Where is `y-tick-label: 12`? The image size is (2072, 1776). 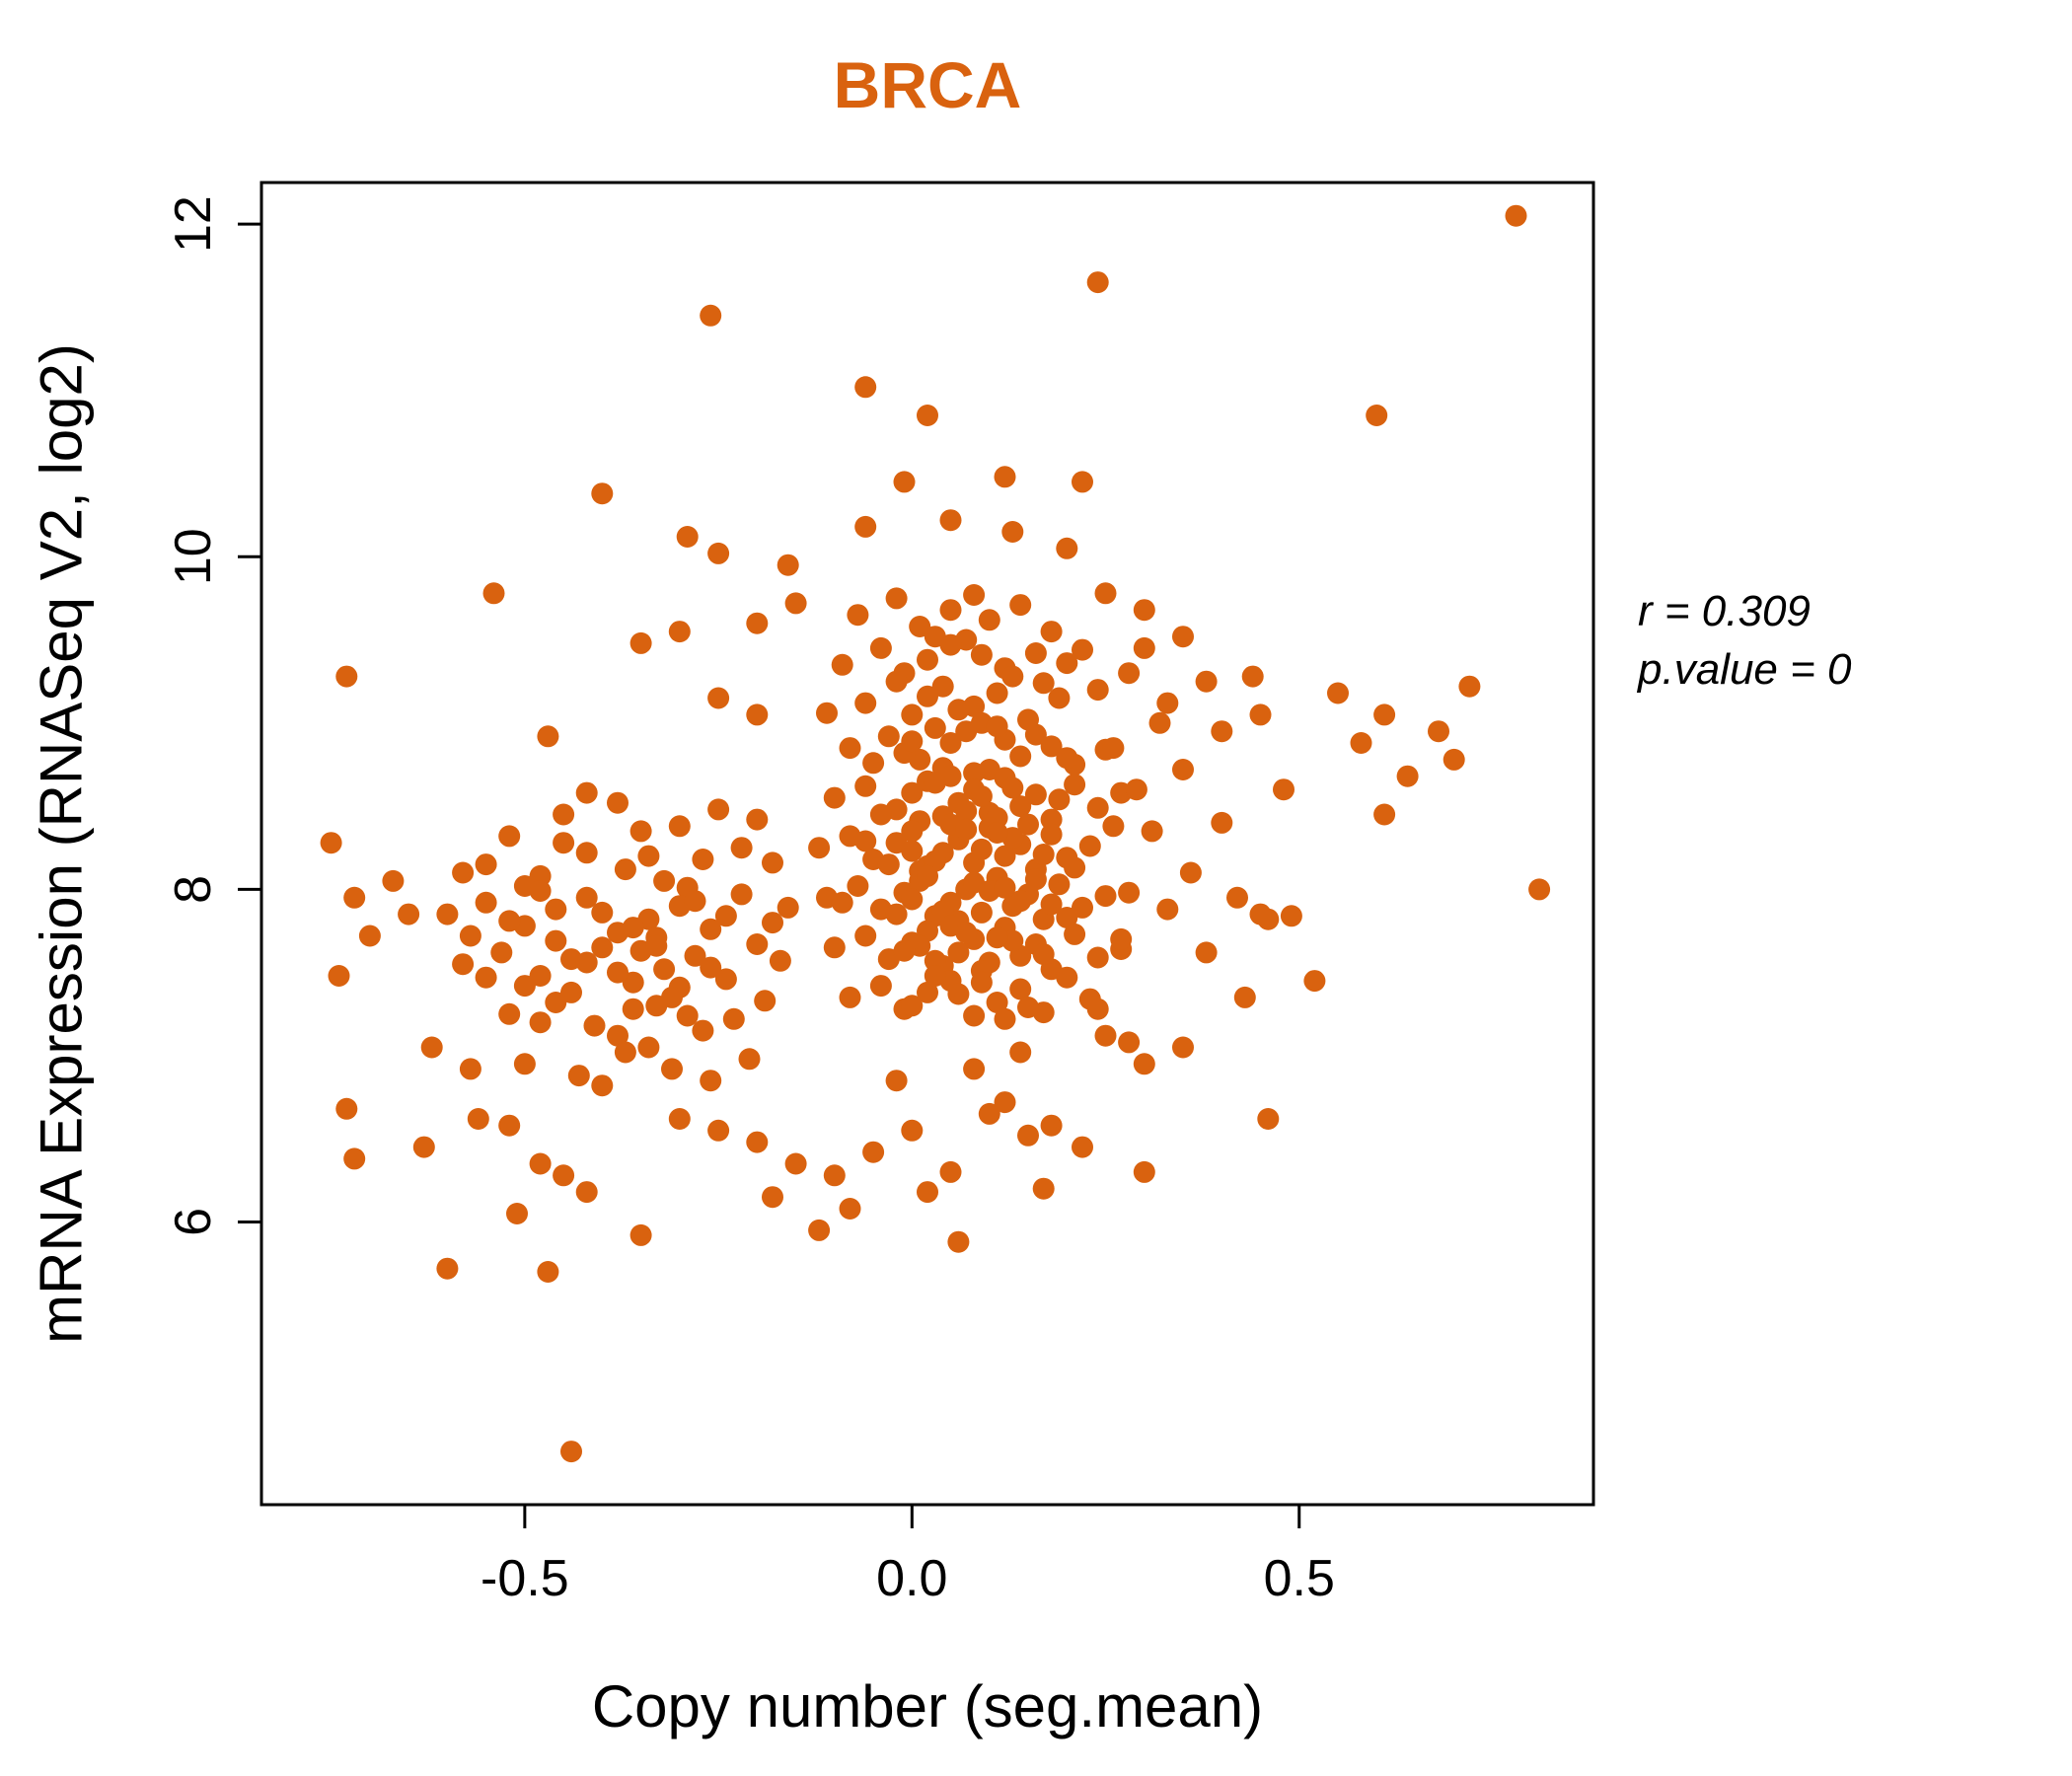 y-tick-label: 12 is located at coordinates (193, 224).